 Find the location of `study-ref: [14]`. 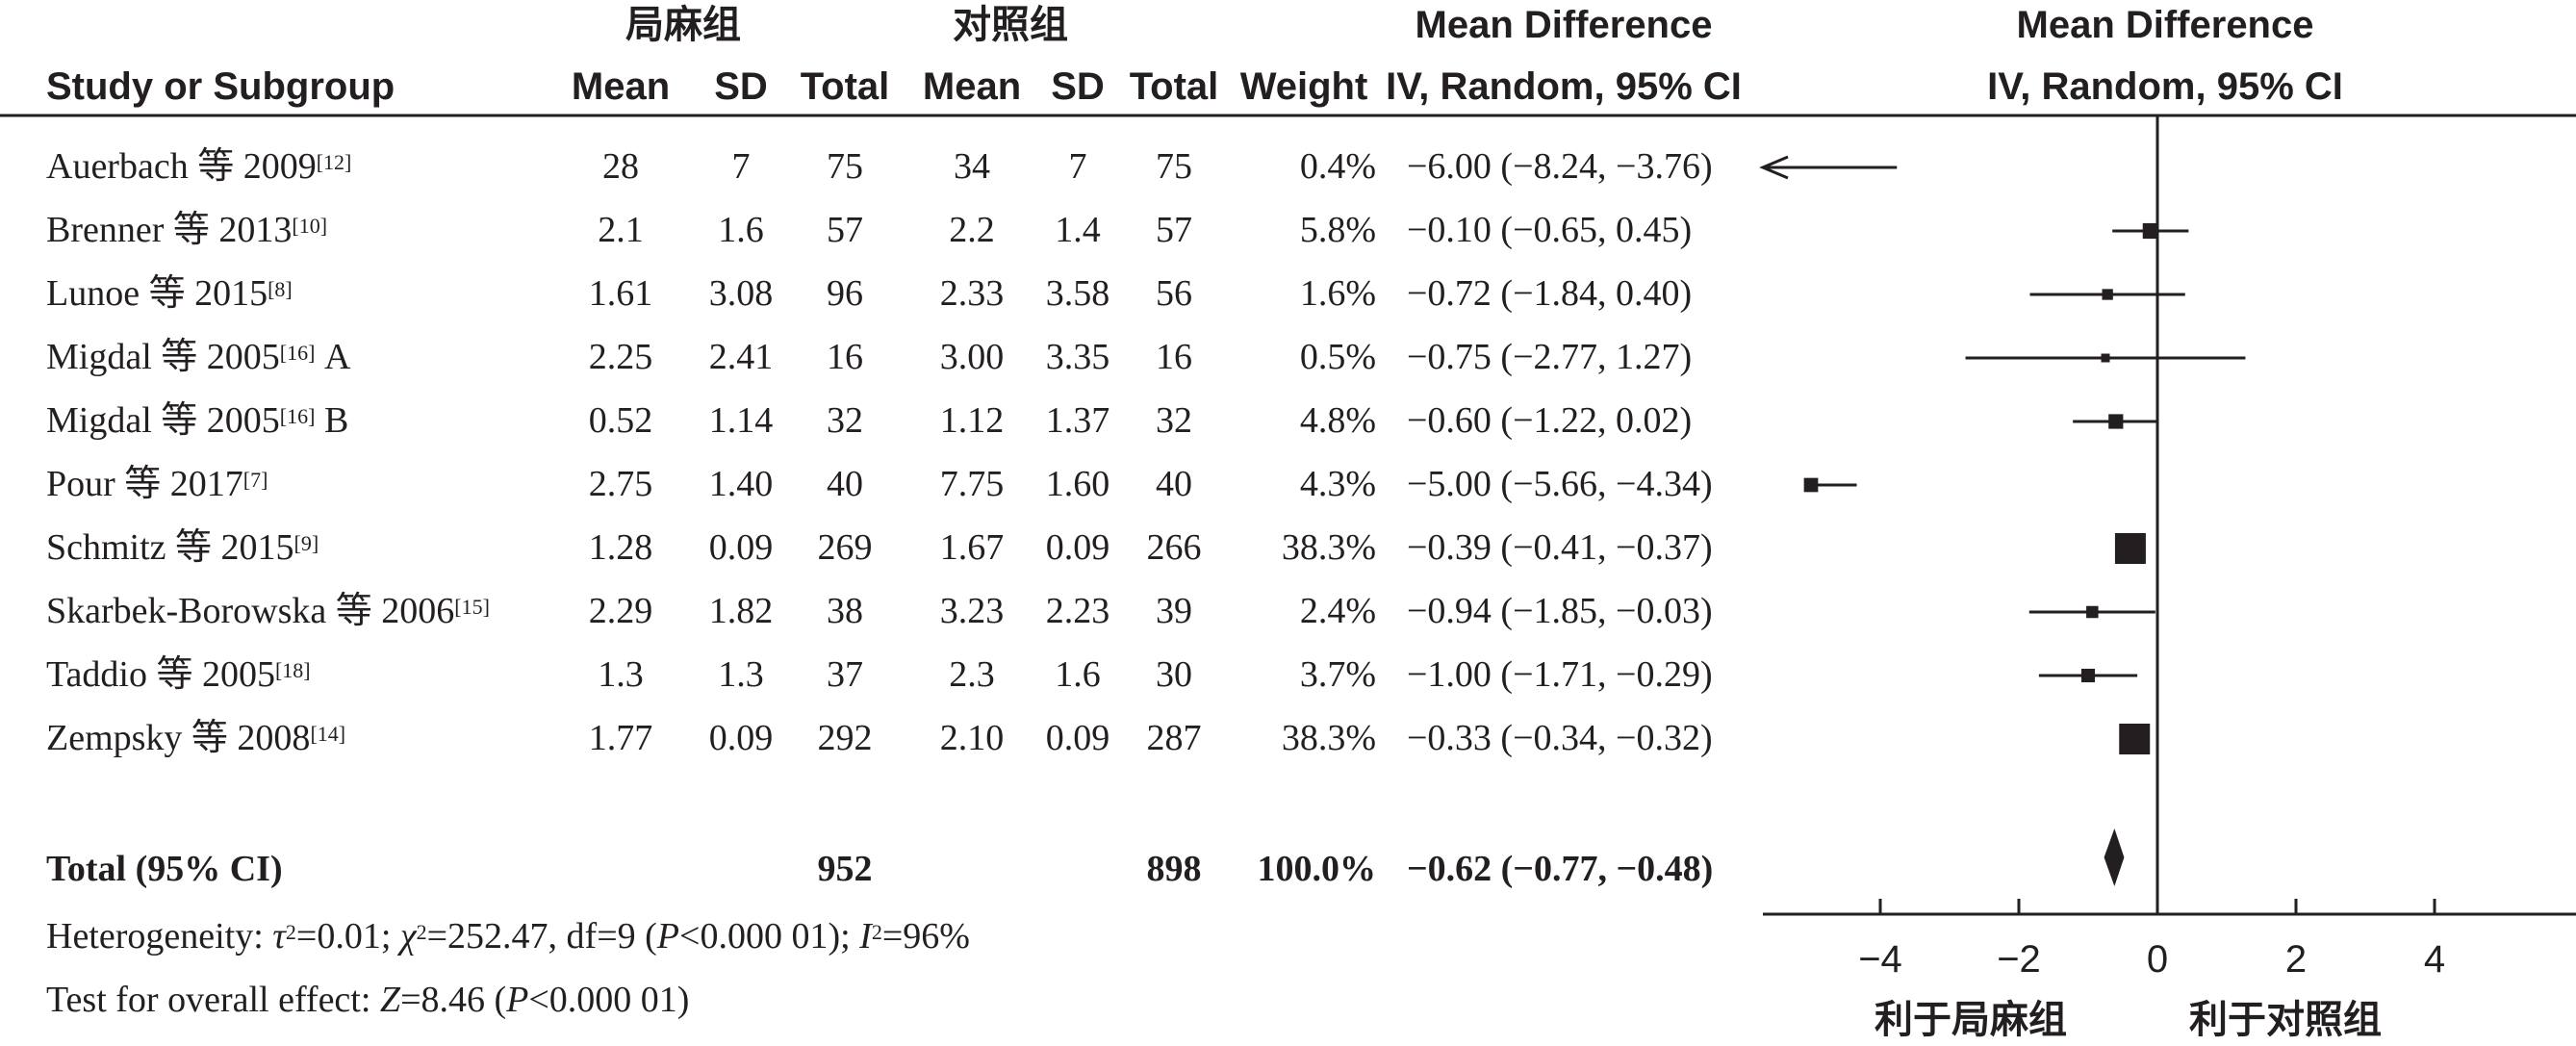

study-ref: [14] is located at coordinates (328, 734).